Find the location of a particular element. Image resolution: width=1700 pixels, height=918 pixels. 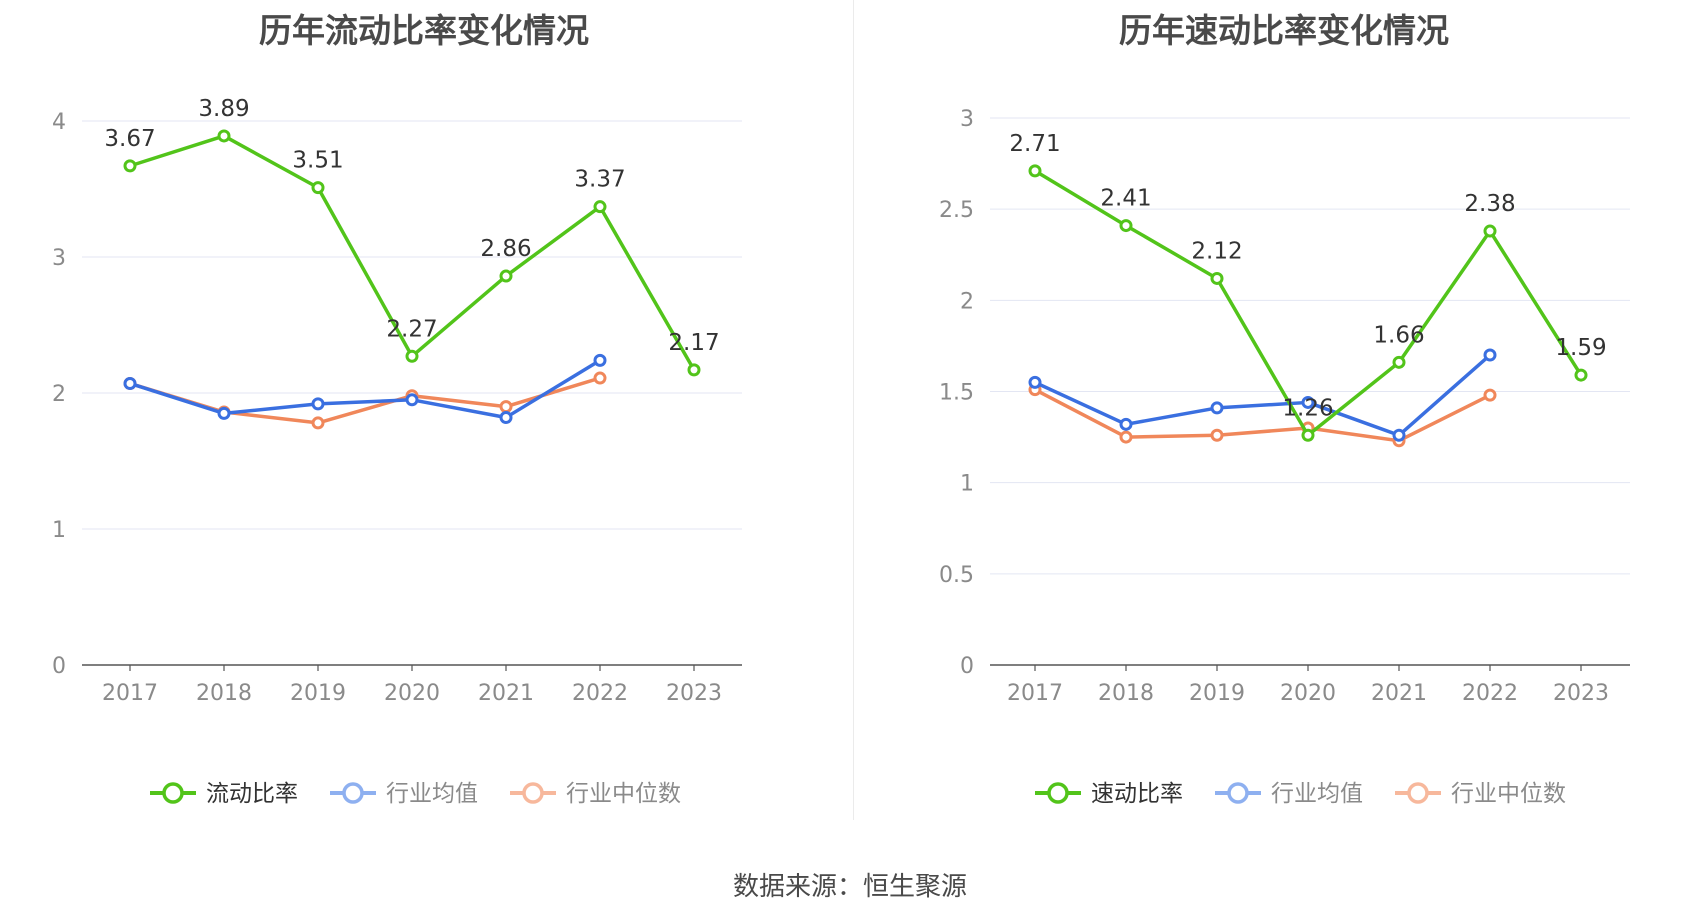

data-label: 2.38 is located at coordinates (1489, 204).